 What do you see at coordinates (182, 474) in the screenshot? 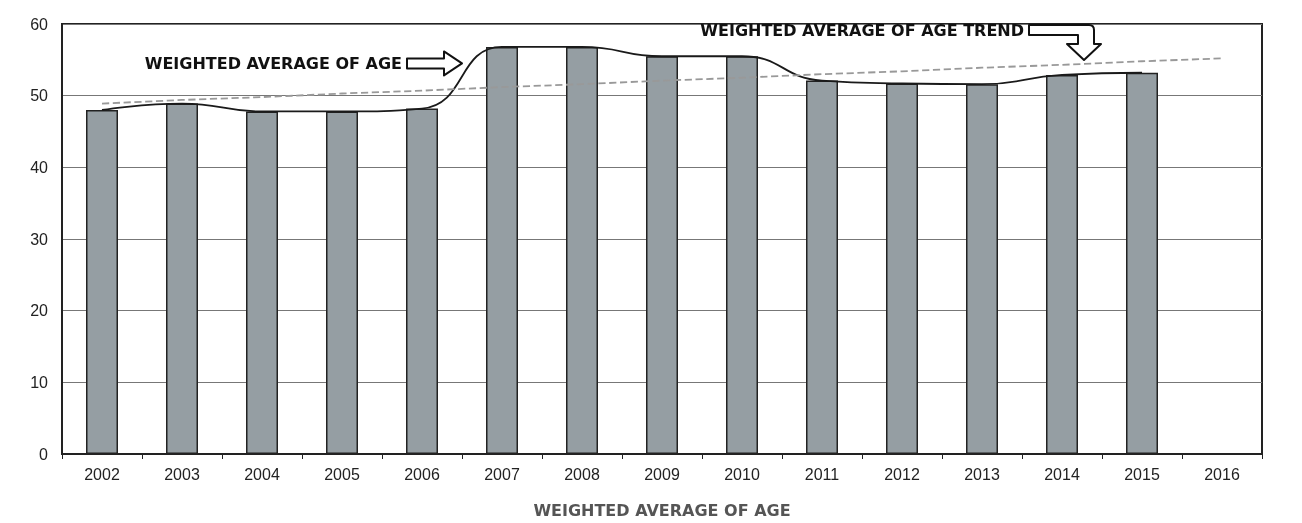
I see `x-tick-label: 2003` at bounding box center [182, 474].